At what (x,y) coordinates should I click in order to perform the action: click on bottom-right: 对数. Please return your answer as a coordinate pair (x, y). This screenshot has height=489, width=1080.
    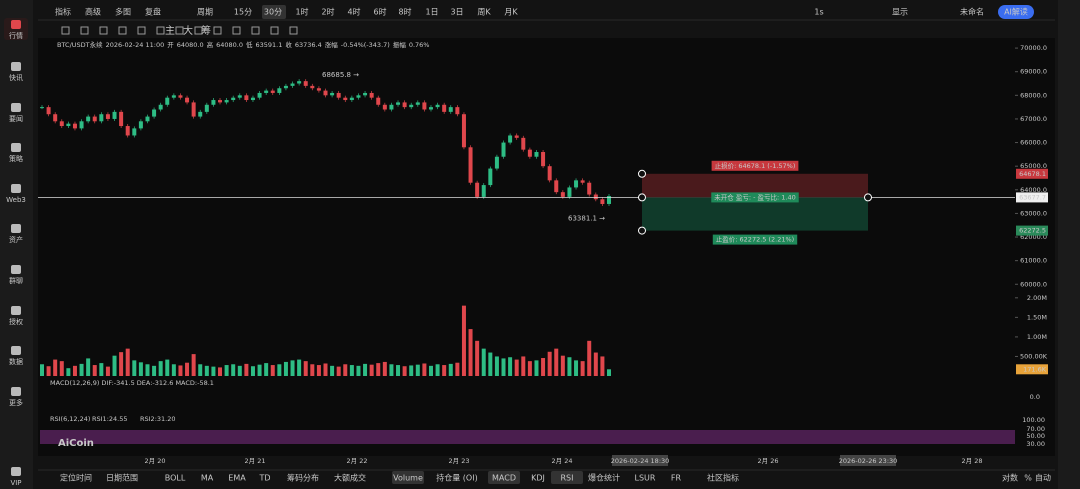
    Looking at the image, I should click on (1010, 478).